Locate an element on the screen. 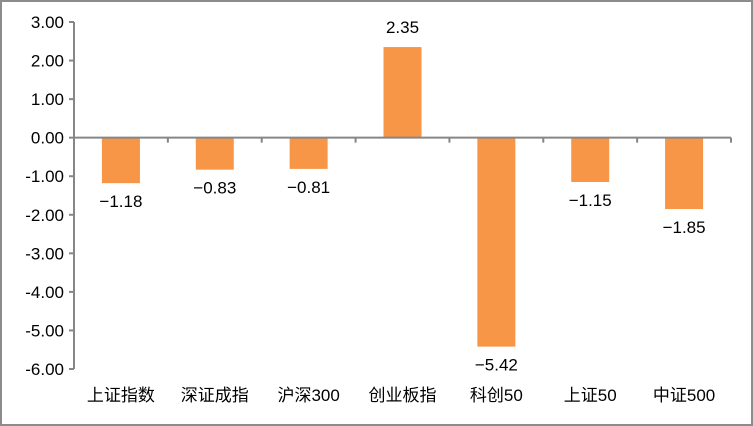 This screenshot has width=753, height=426. category-label: 中证500 is located at coordinates (684, 395).